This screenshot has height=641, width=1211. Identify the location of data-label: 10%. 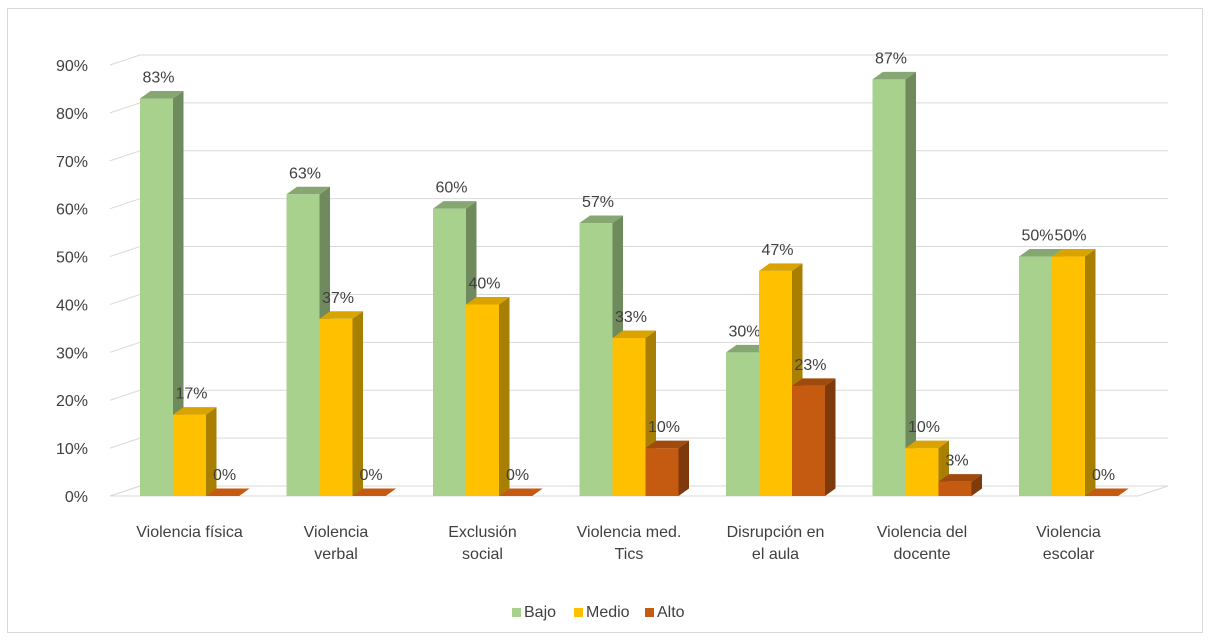
(664, 427).